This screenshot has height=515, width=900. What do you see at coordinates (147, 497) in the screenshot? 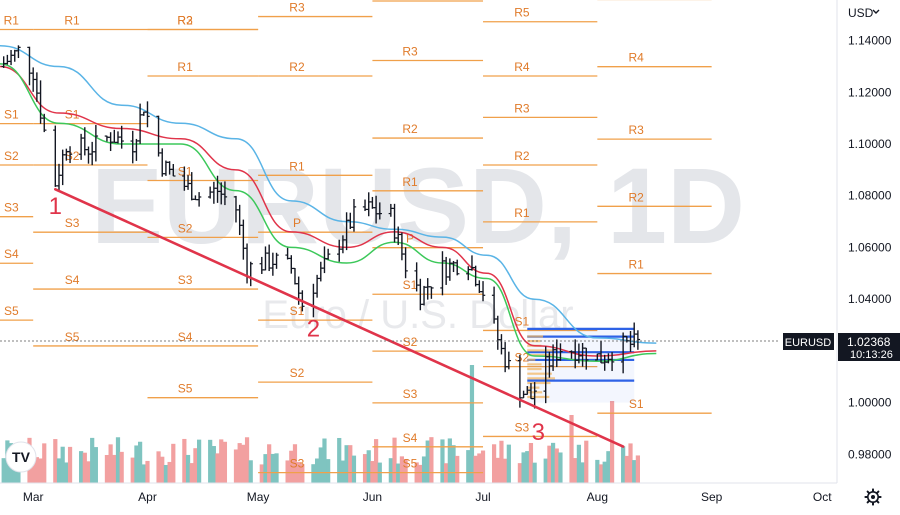
I see `time-tick-label: Apr` at bounding box center [147, 497].